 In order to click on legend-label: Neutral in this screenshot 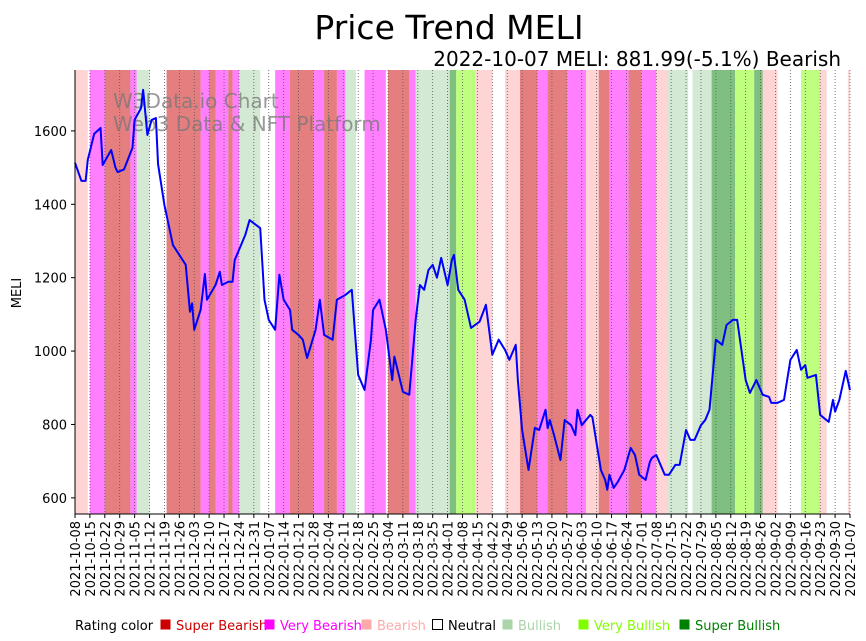, I will do `click(472, 626)`.